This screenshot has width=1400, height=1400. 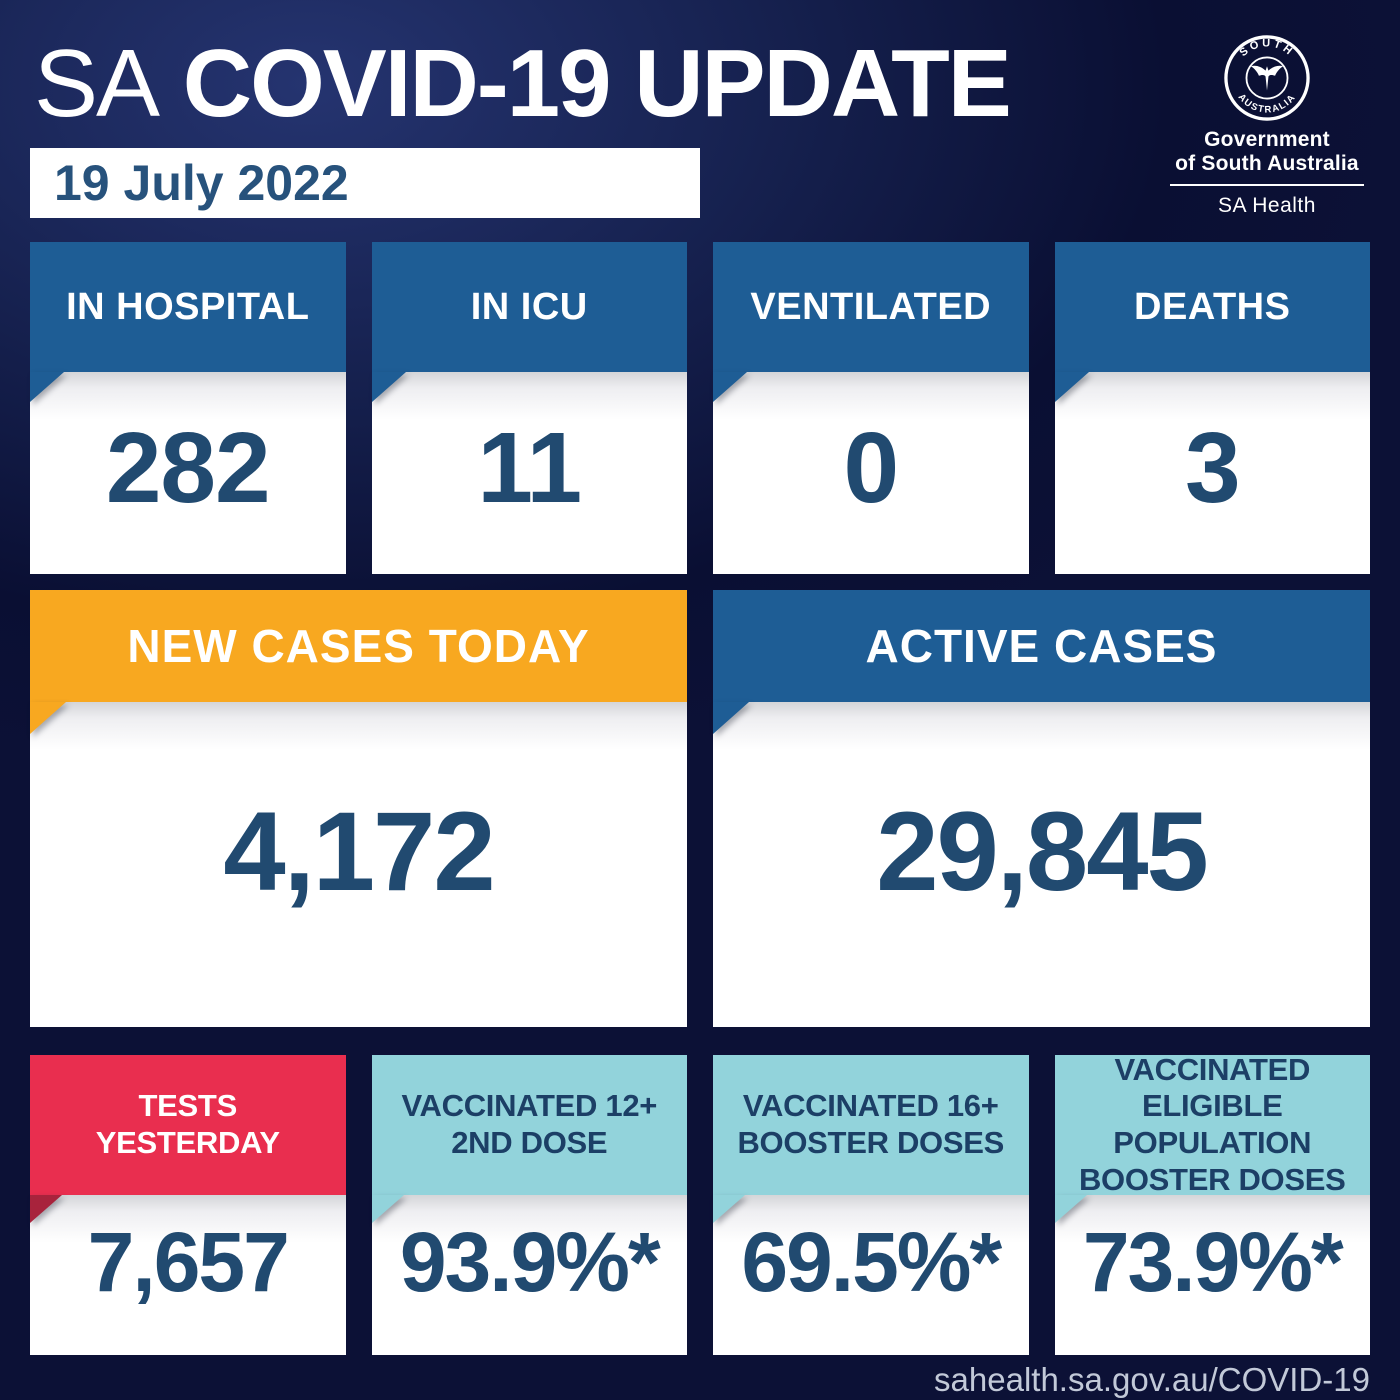 I want to click on card-body: 69.5%*, so click(x=871, y=1275).